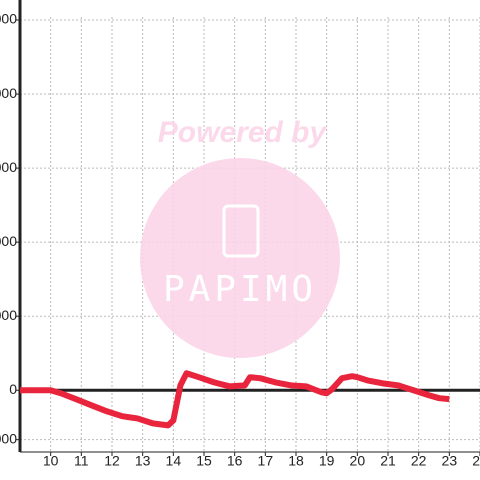 The width and height of the screenshot is (480, 480). Describe the element at coordinates (8, 241) in the screenshot. I see `y-tick-label: 60,000` at that location.